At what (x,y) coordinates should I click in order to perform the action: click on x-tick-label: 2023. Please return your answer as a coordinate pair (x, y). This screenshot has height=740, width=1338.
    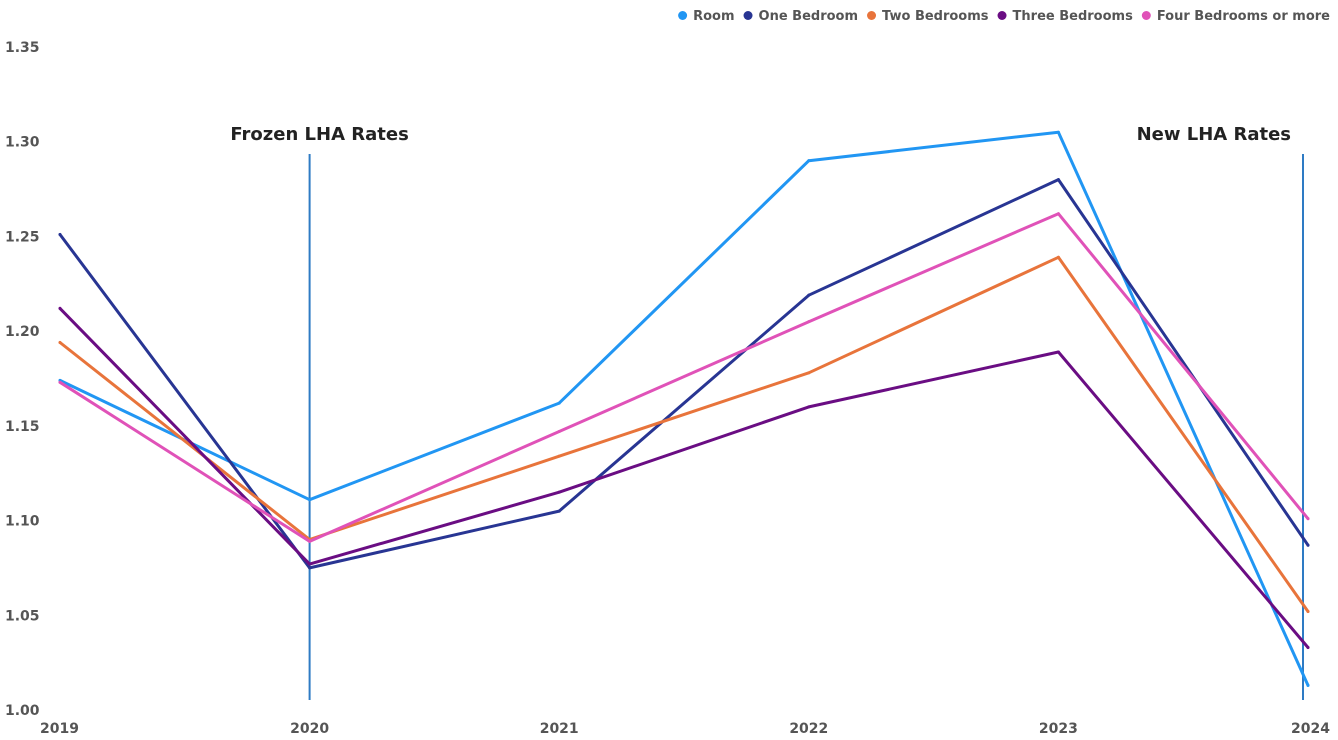
    Looking at the image, I should click on (1058, 729).